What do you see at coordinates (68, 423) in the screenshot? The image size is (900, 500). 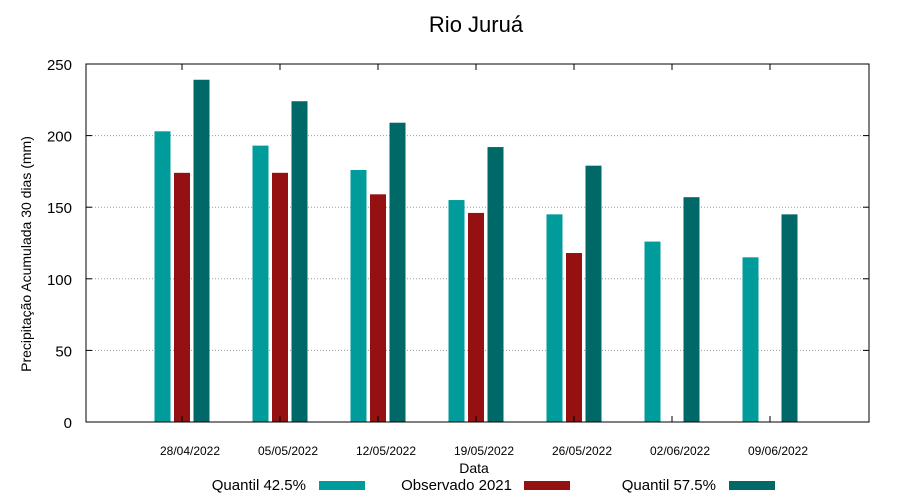 I see `y-tick-label: 0` at bounding box center [68, 423].